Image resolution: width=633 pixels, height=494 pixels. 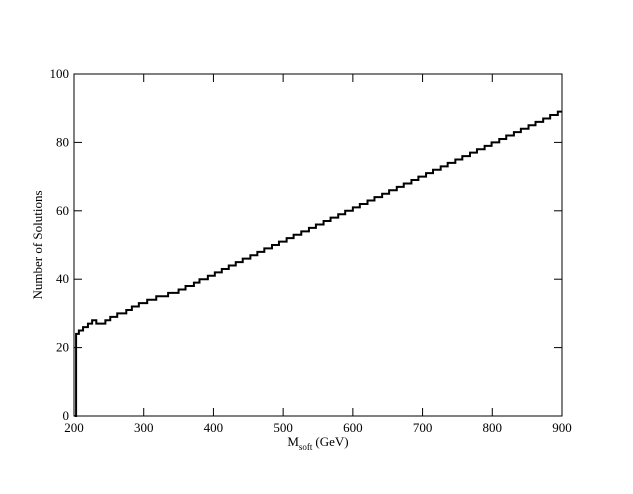 What do you see at coordinates (562, 427) in the screenshot?
I see `x-tick-label: 900` at bounding box center [562, 427].